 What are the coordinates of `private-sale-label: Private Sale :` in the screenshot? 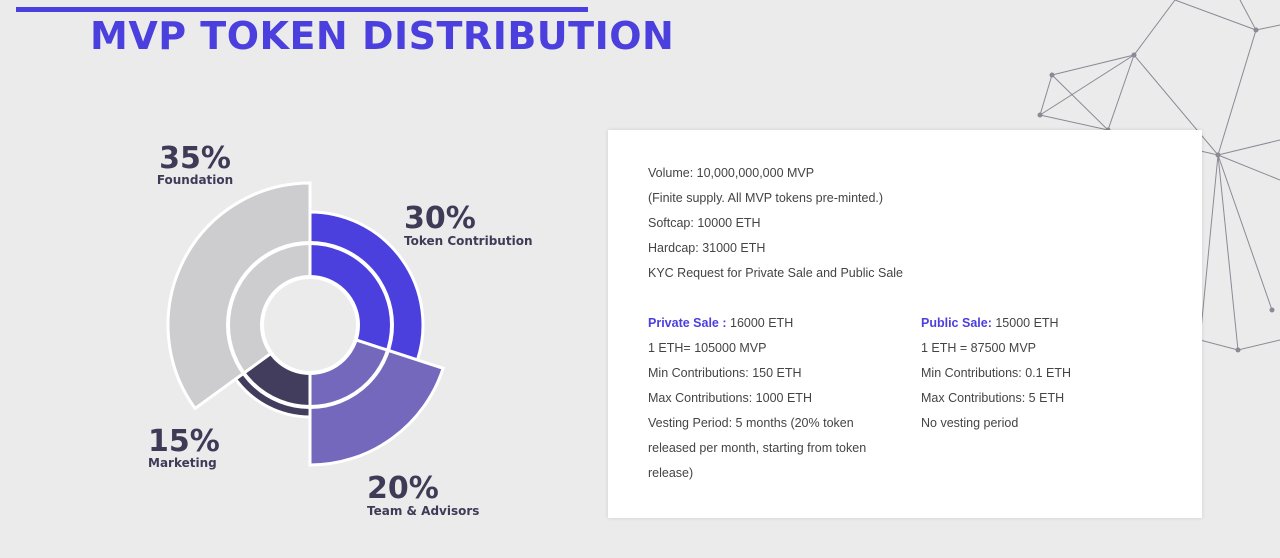 It's located at (687, 323).